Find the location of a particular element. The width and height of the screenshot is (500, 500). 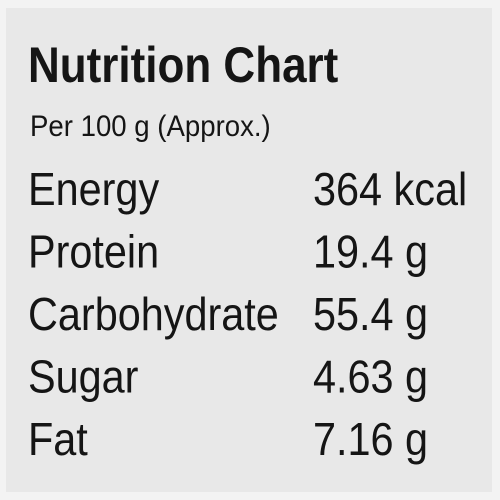

nutrient-value: 364 kcal is located at coordinates (390, 190).